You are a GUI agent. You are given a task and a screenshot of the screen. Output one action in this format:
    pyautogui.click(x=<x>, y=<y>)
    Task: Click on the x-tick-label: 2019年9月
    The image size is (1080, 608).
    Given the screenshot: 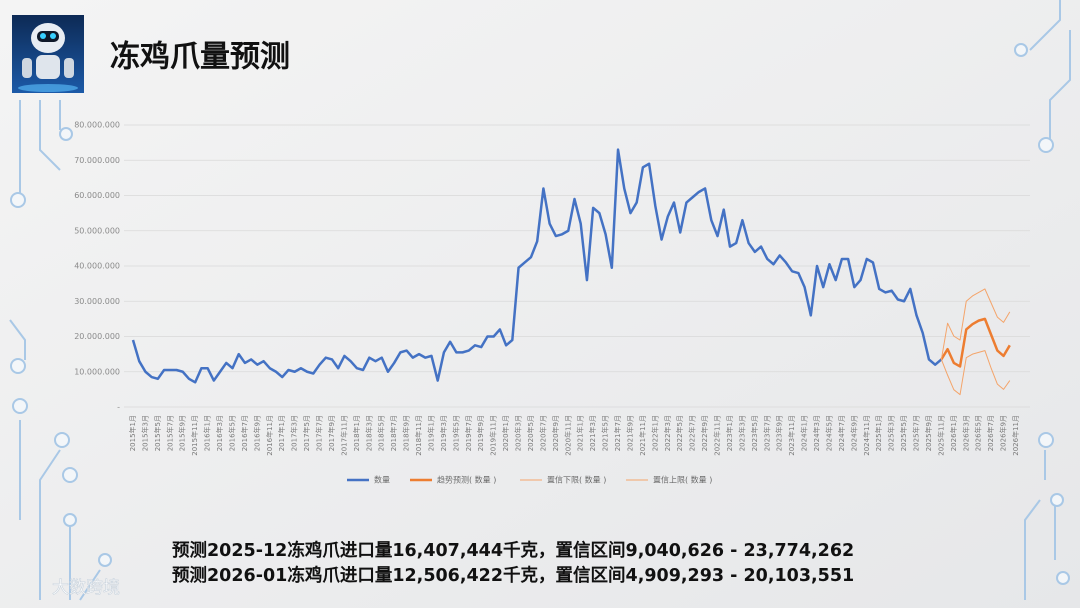 What is the action you would take?
    pyautogui.click(x=480, y=433)
    